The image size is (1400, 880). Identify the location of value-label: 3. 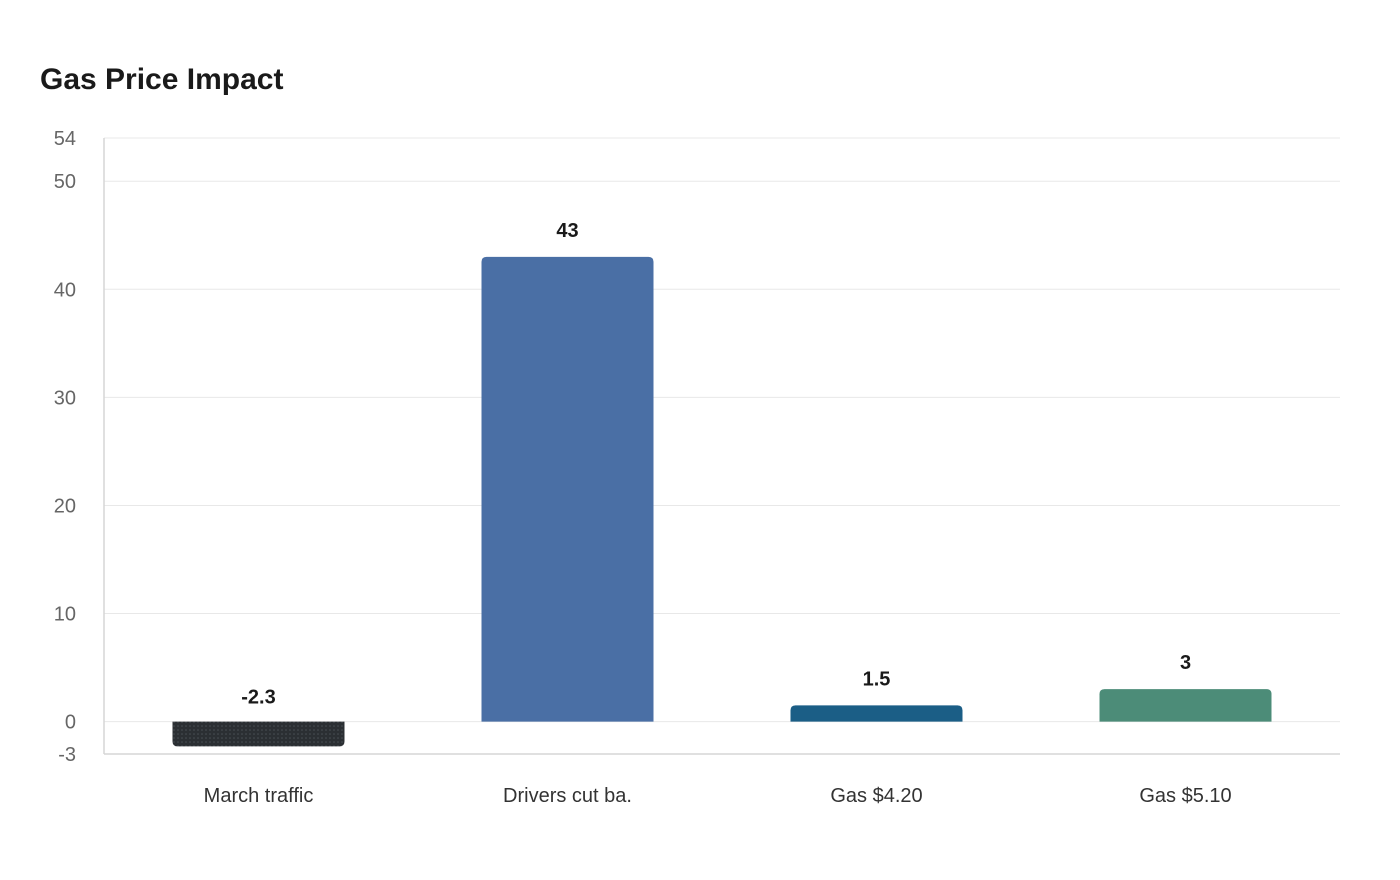
(1185, 663).